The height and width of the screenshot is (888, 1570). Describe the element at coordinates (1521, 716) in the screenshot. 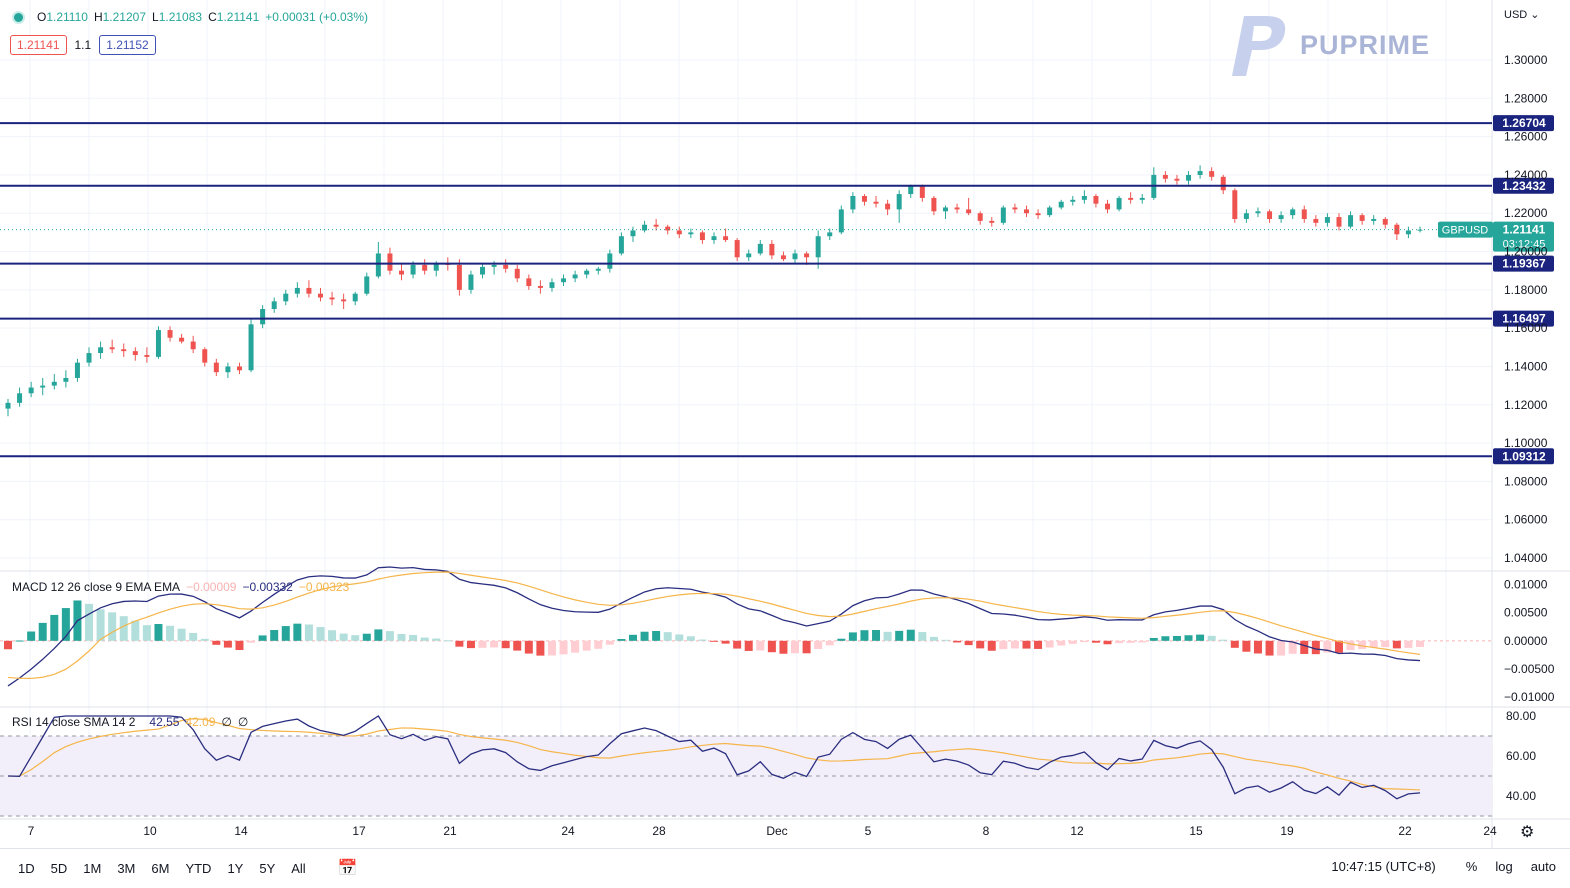

I see `rsi-tick-label: 80.00` at that location.